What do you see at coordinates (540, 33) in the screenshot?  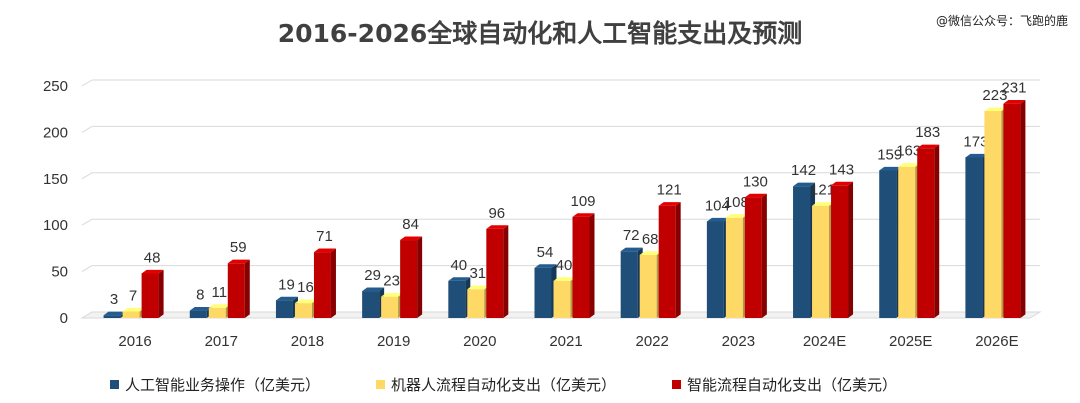 I see `chart-title: 2016-2026全球自动化和人工智能支出及预测` at bounding box center [540, 33].